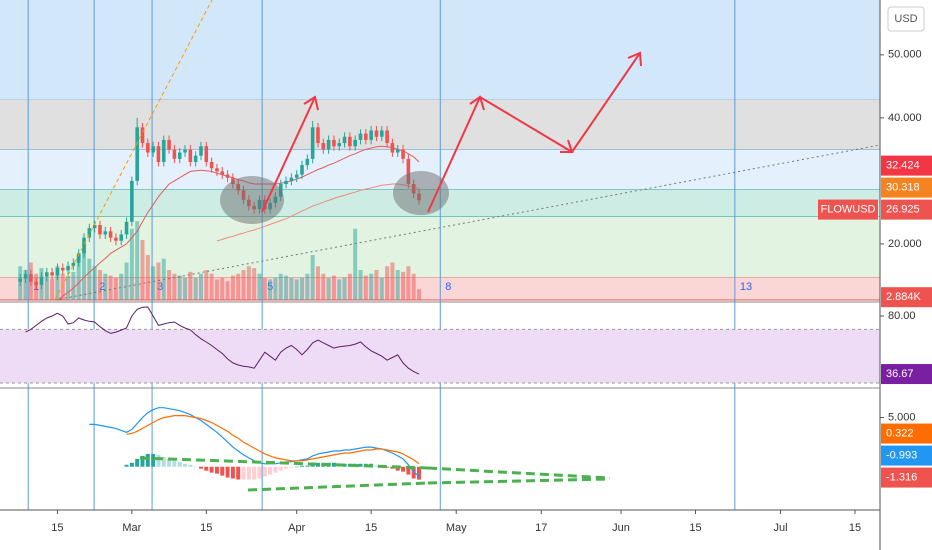 The height and width of the screenshot is (550, 932). I want to click on y-tick-label: 80.00, so click(902, 316).